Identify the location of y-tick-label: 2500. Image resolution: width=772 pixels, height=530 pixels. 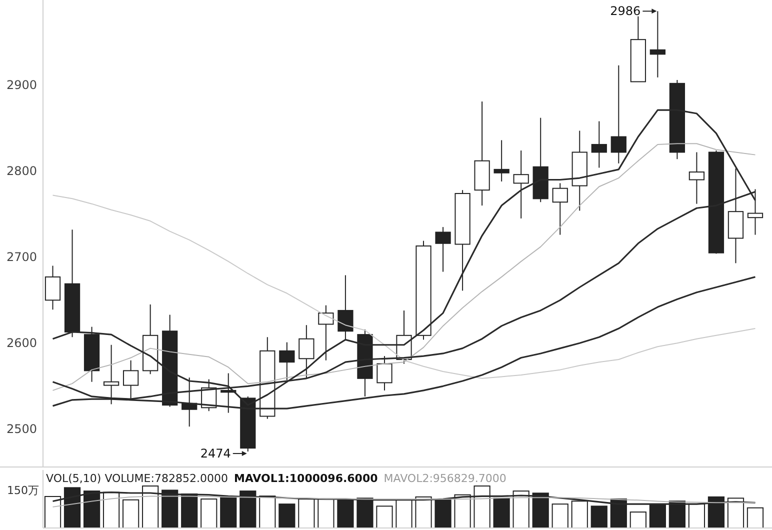
(21, 429).